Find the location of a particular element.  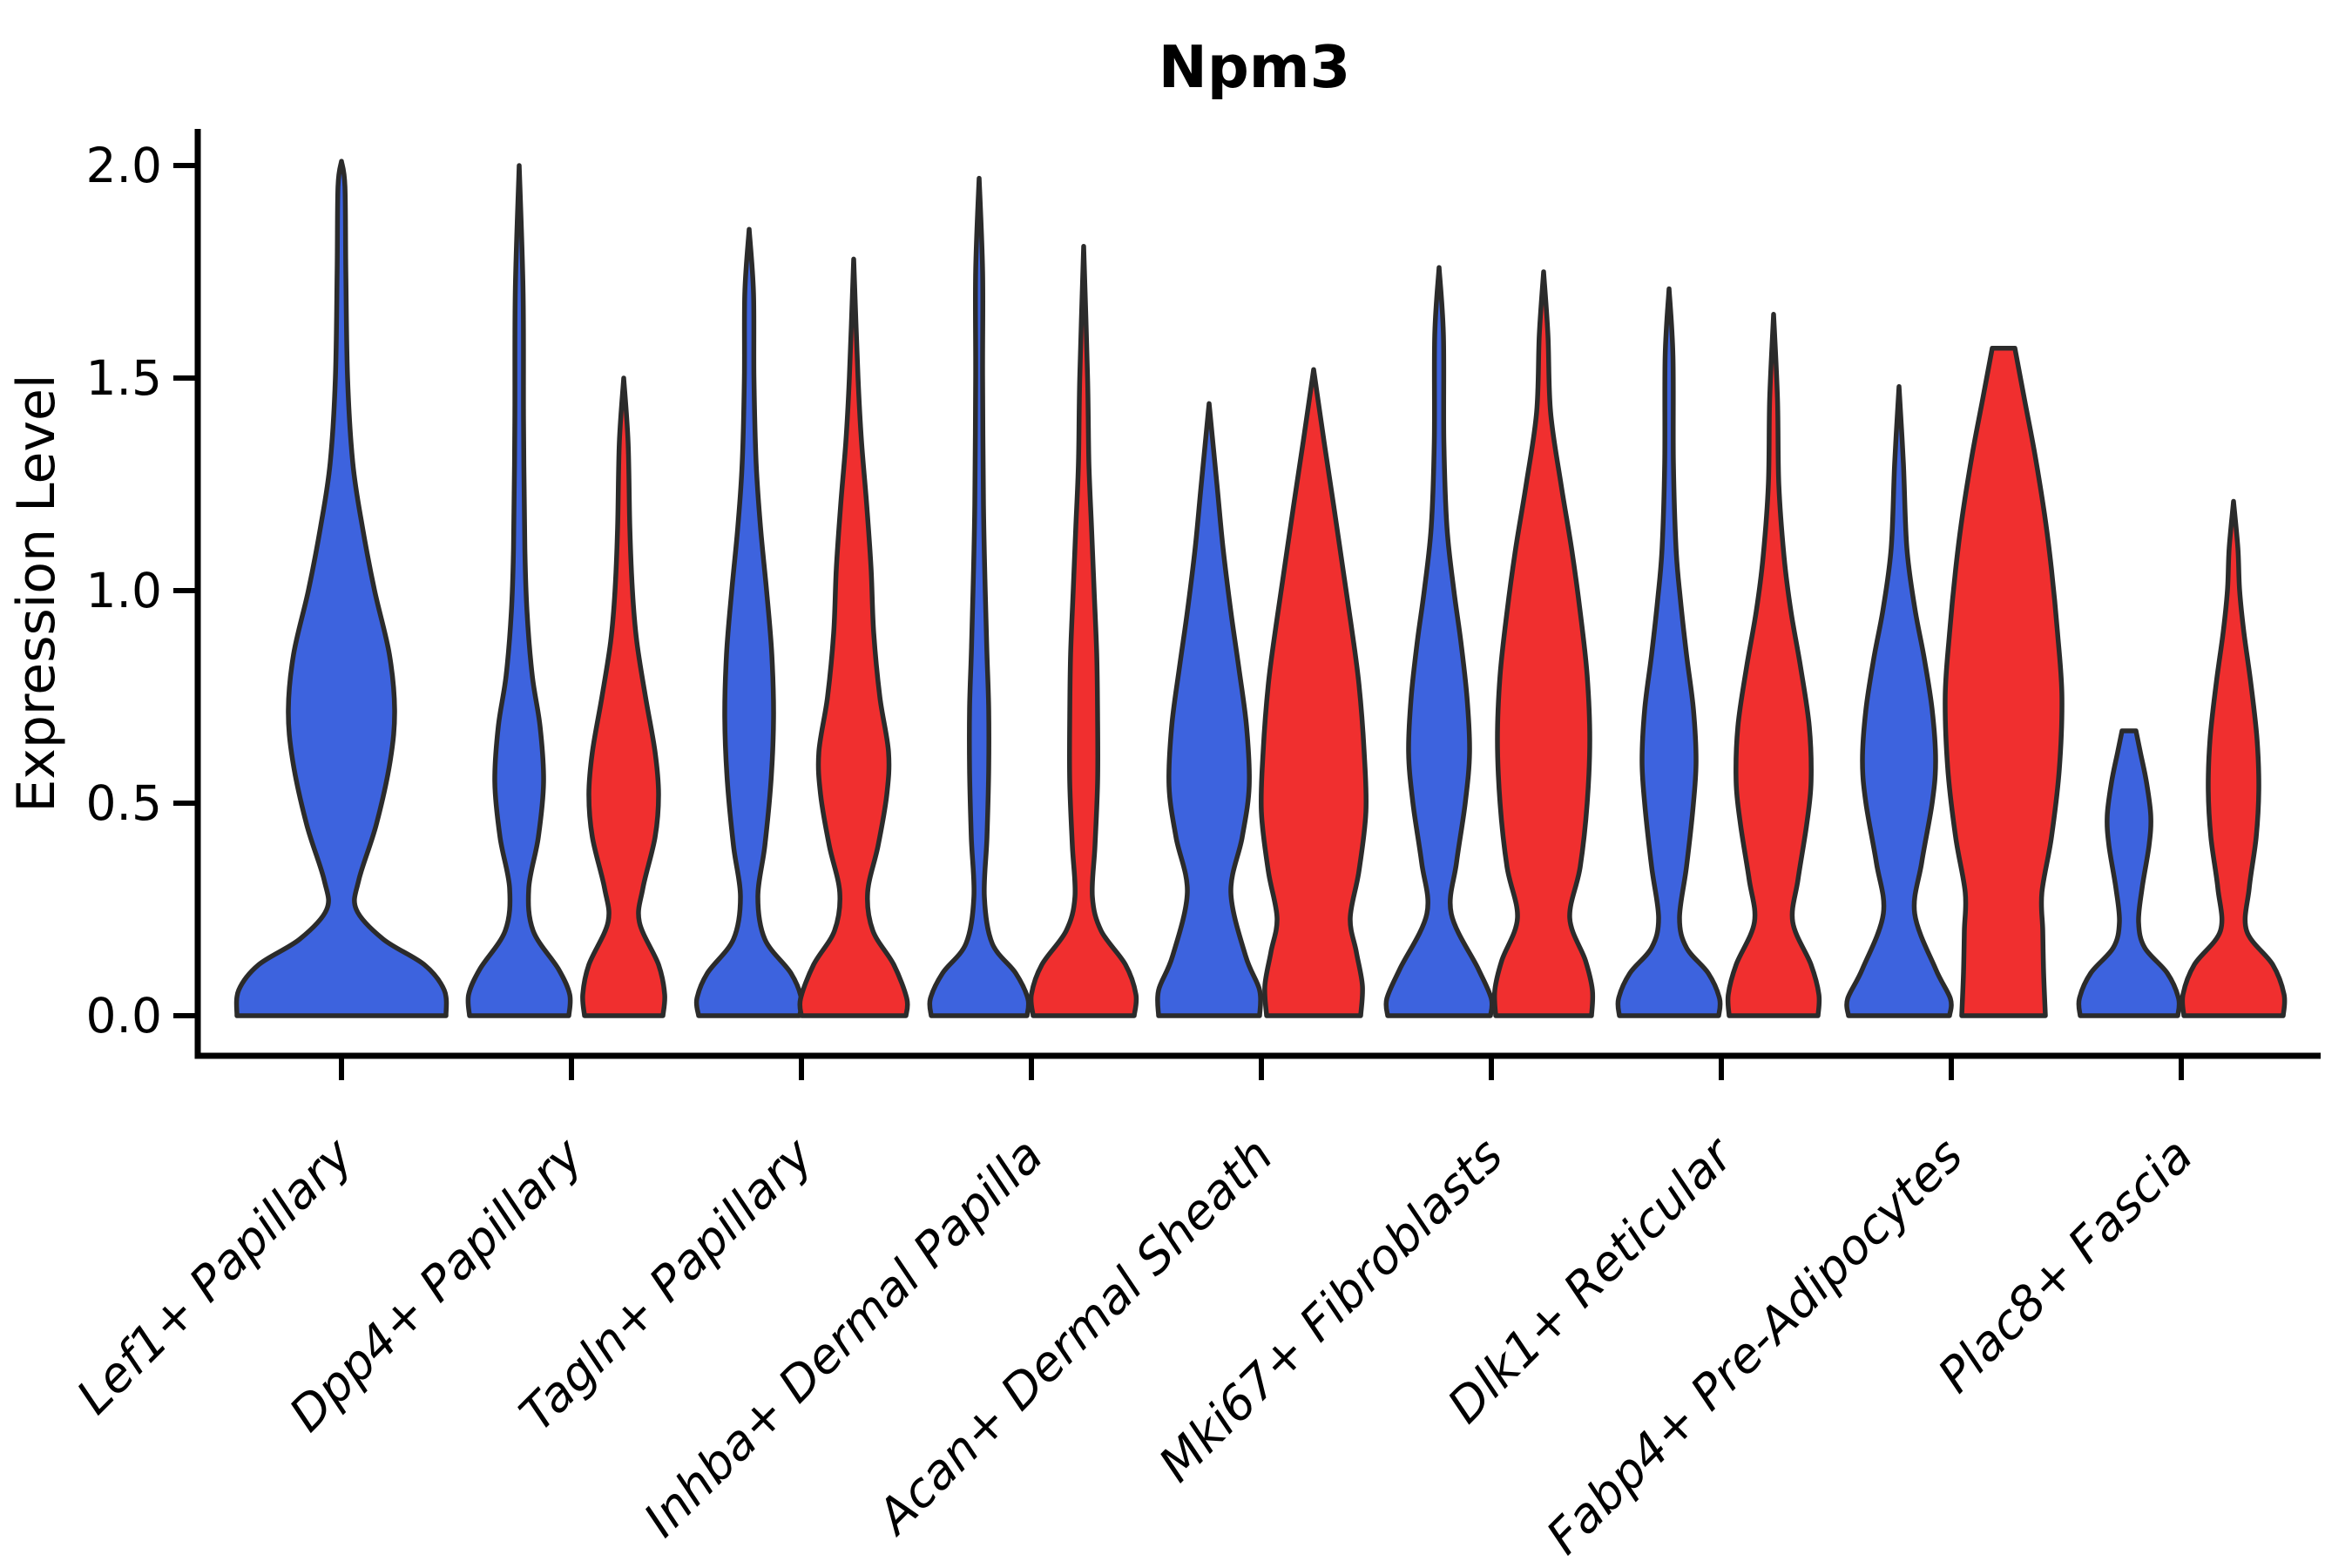

violin-dpp4-papillary-right is located at coordinates (623, 697).